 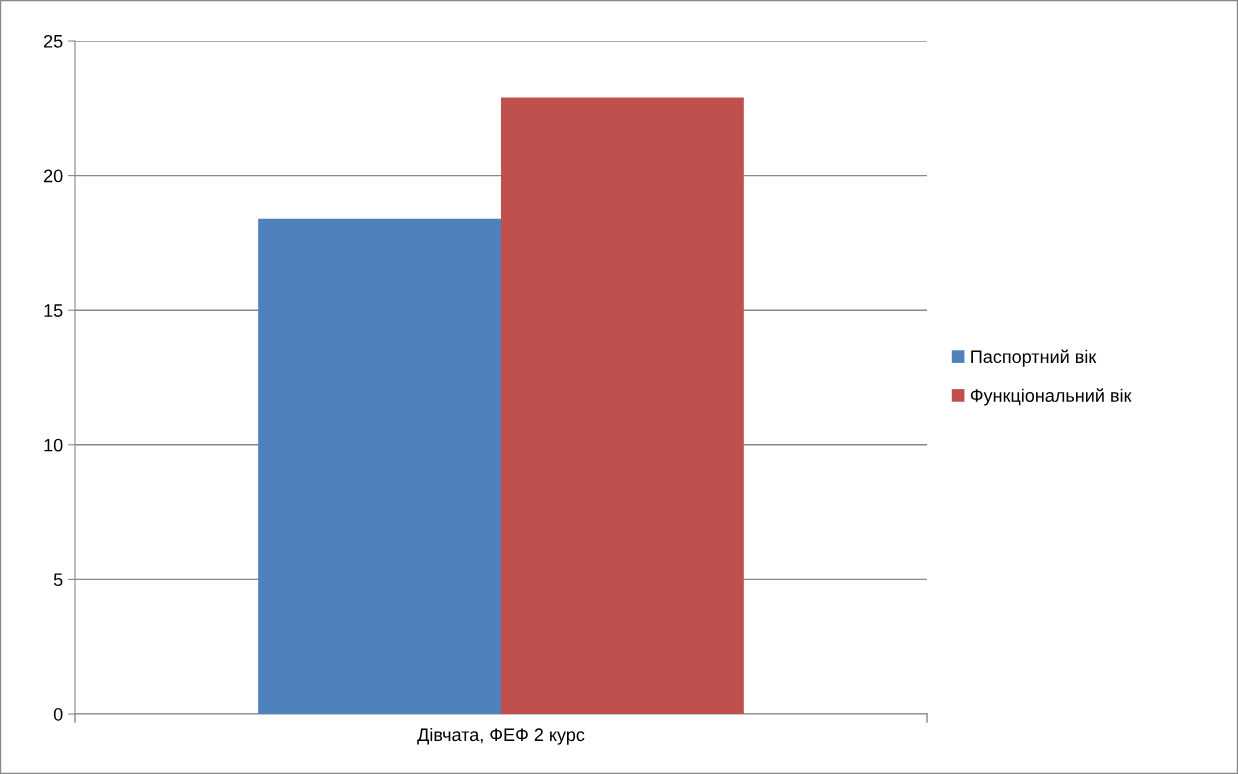 What do you see at coordinates (1034, 358) in the screenshot?
I see `legend-label: Паспортний вік` at bounding box center [1034, 358].